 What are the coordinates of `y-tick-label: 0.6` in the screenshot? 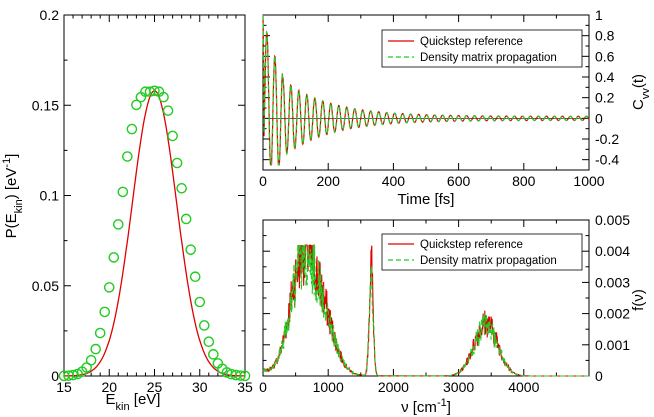 It's located at (605, 56).